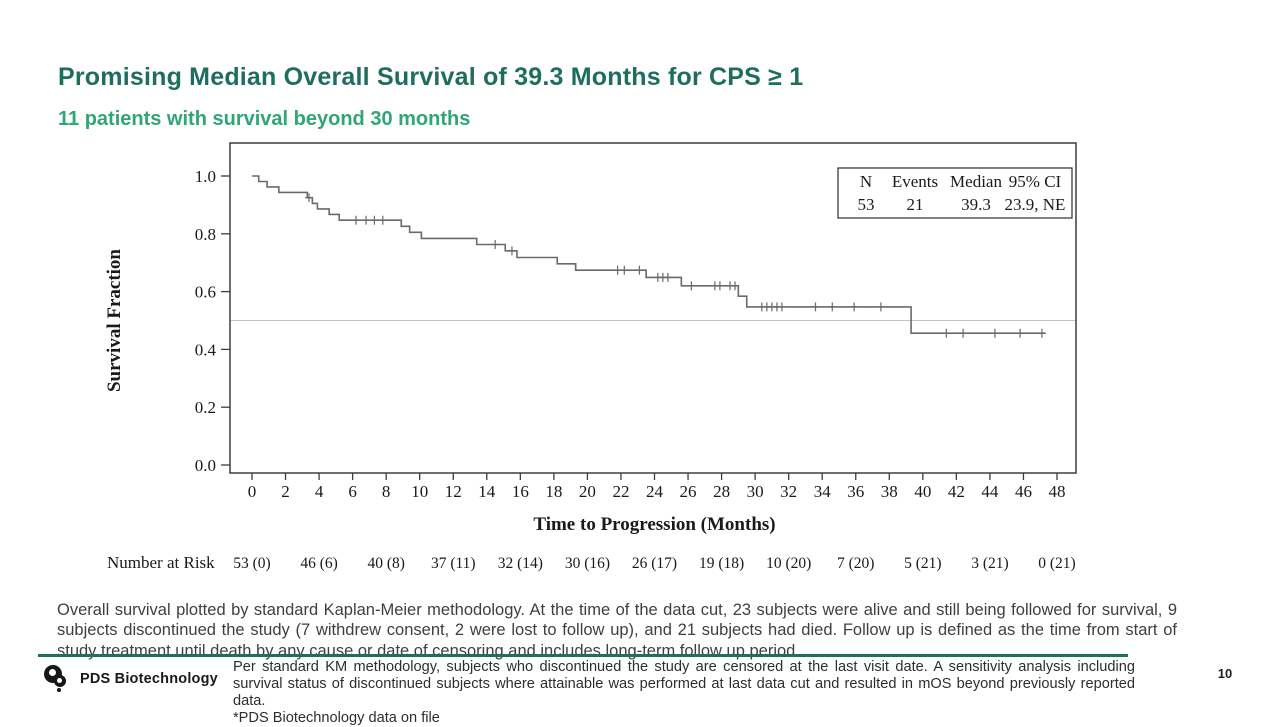  I want to click on svg-text: 32, so click(788, 491).